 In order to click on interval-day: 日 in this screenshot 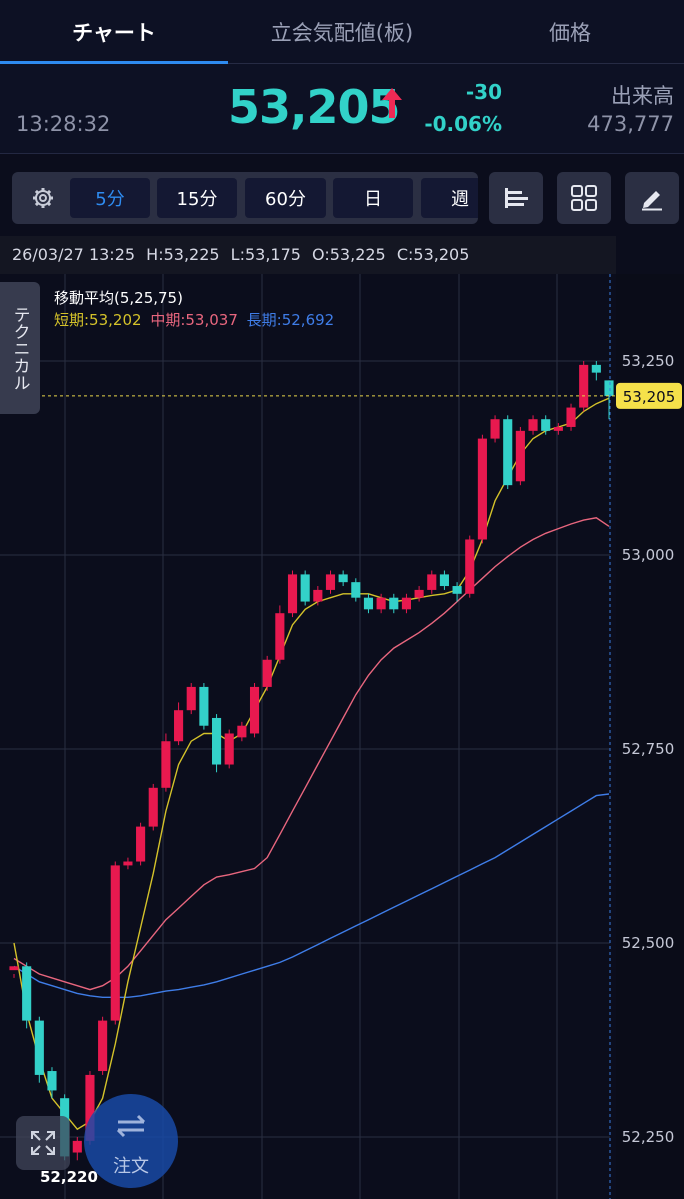, I will do `click(373, 198)`.